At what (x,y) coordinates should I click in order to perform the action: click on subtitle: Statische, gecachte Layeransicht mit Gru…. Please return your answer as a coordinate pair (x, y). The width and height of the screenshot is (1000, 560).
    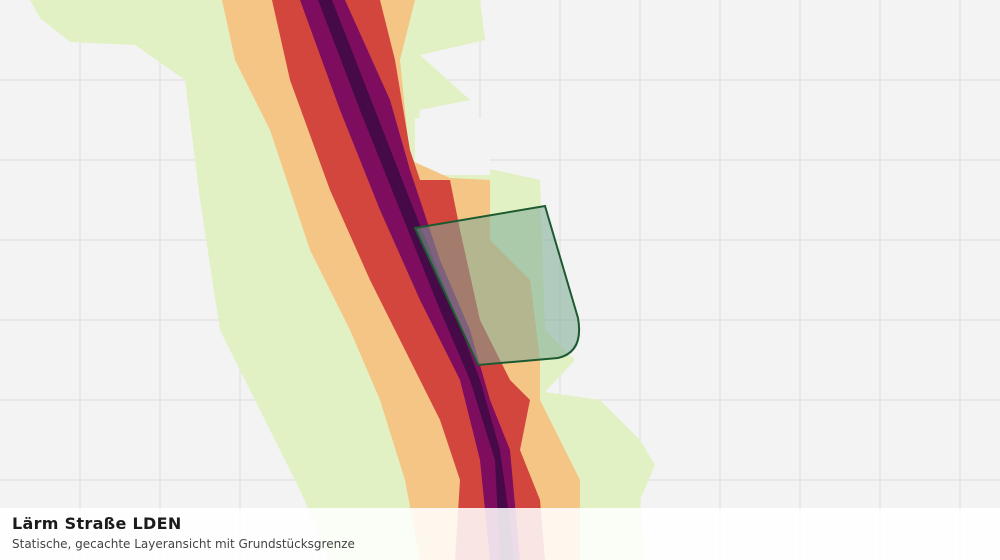
    Looking at the image, I should click on (183, 544).